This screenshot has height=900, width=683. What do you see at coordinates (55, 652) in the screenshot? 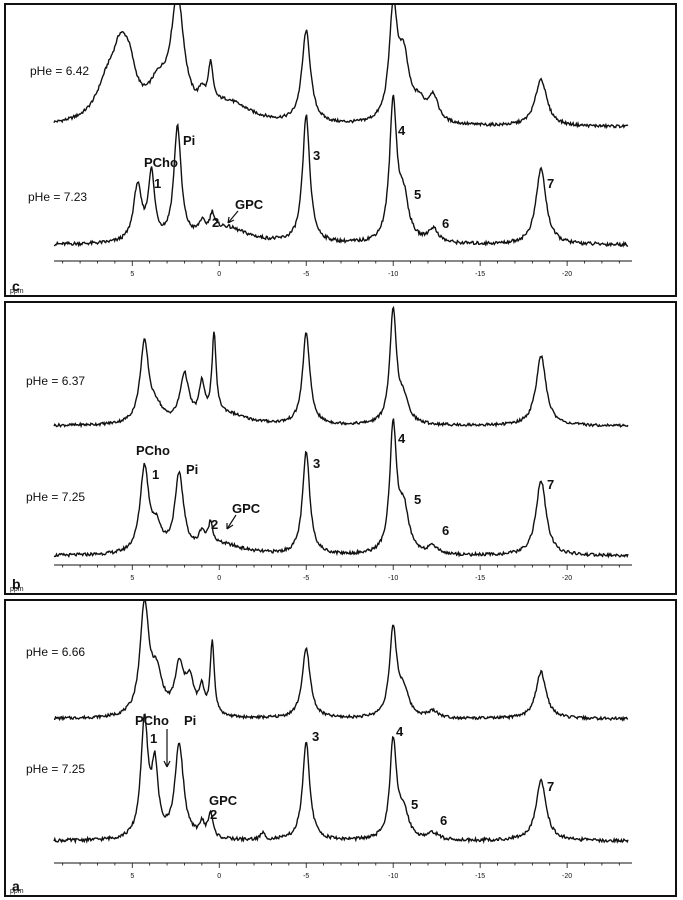
I see `spectrum-upper-label: pHe = 6.66` at bounding box center [55, 652].